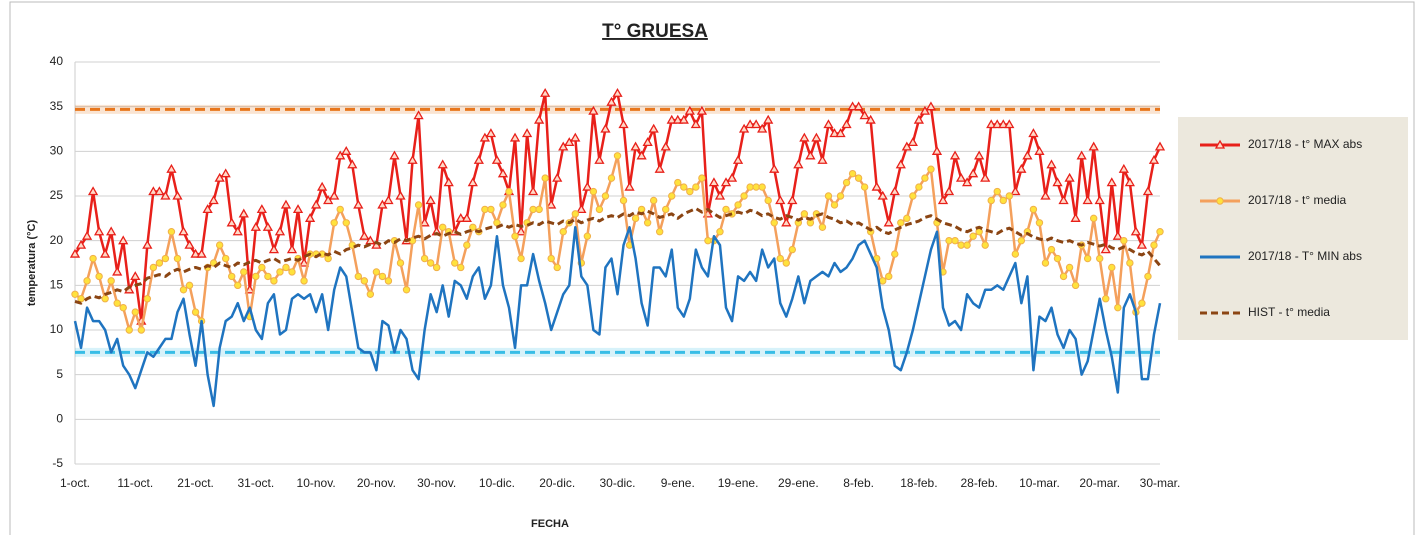  What do you see at coordinates (57, 151) in the screenshot?
I see `y-tick-label: 30` at bounding box center [57, 151].